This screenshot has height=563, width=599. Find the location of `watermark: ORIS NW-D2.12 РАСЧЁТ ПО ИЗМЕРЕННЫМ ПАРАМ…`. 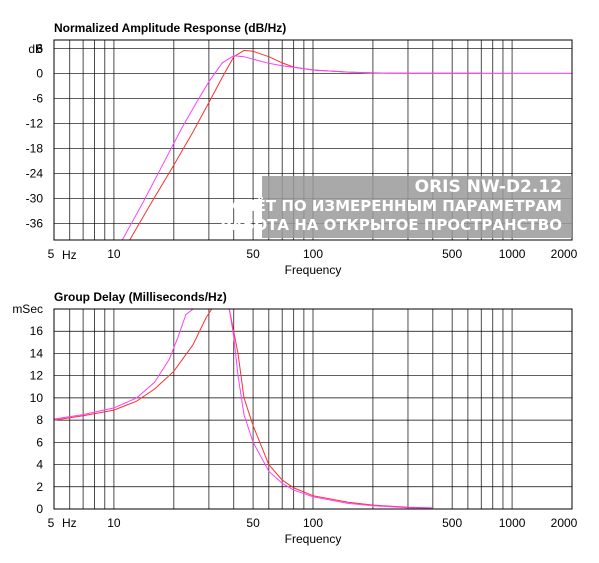

watermark: ORIS NW-D2.12 РАСЧЁТ ПО ИЗМЕРЕННЫМ ПАРАМ… is located at coordinates (391, 207).